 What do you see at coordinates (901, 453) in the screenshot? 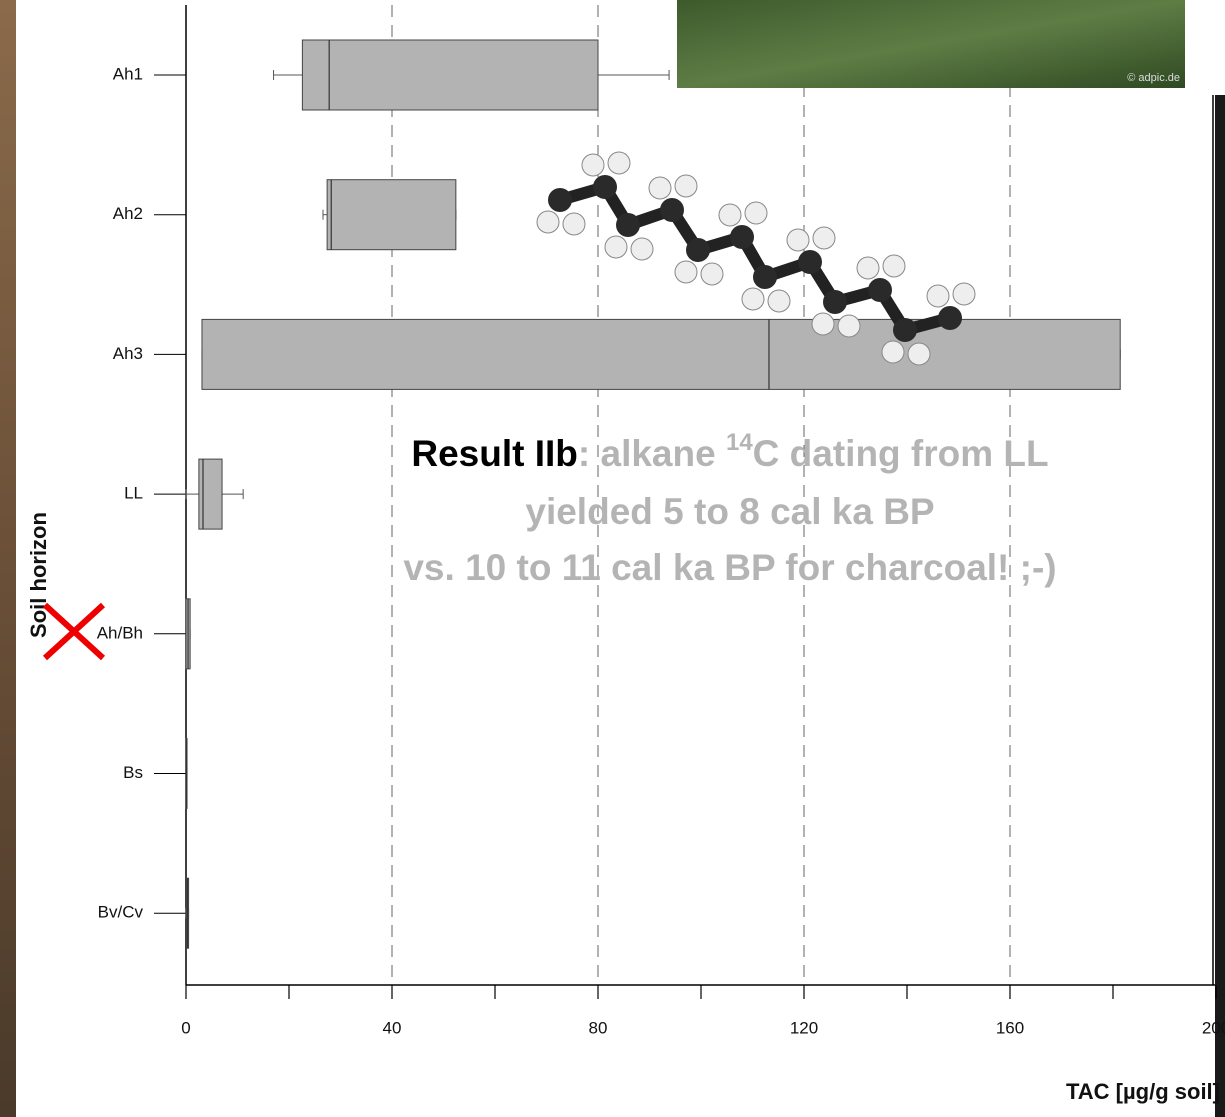
I see `annotation-text: C dating from LL` at bounding box center [901, 453].